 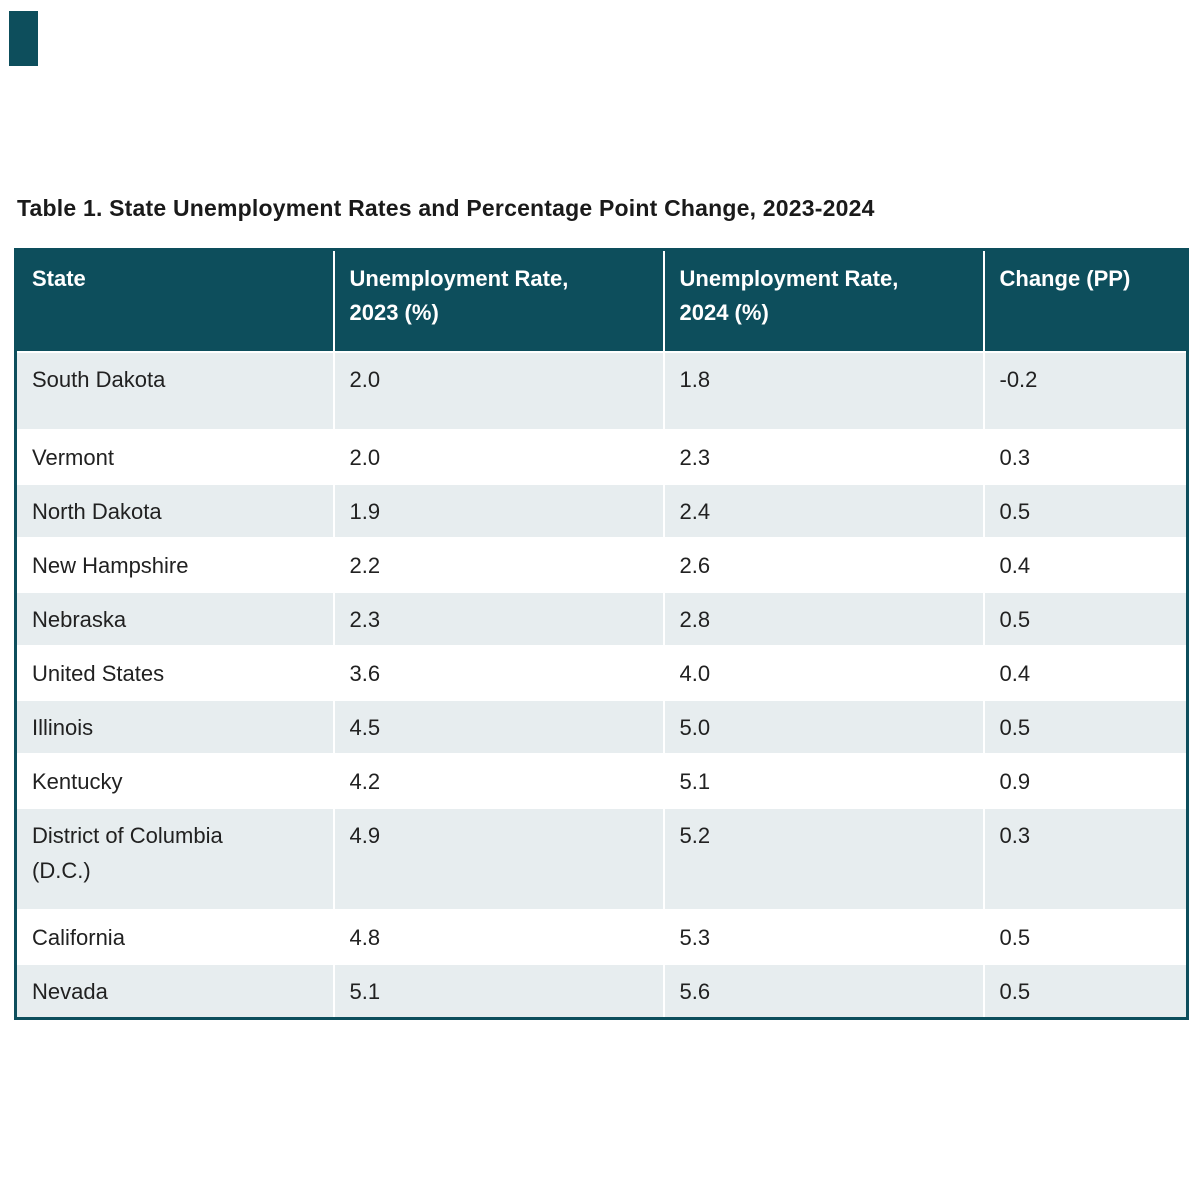 What do you see at coordinates (174, 672) in the screenshot?
I see `cell-state: United States` at bounding box center [174, 672].